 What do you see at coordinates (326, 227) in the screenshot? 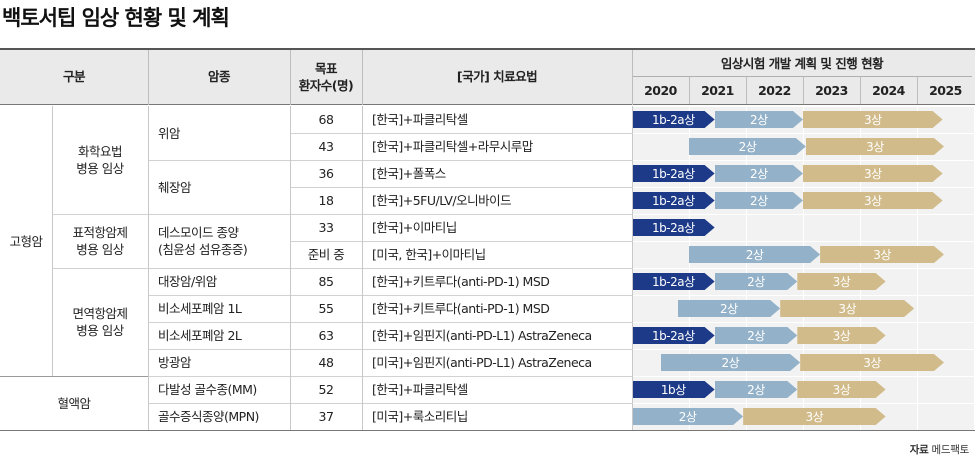
I see `target-count: 33` at bounding box center [326, 227].